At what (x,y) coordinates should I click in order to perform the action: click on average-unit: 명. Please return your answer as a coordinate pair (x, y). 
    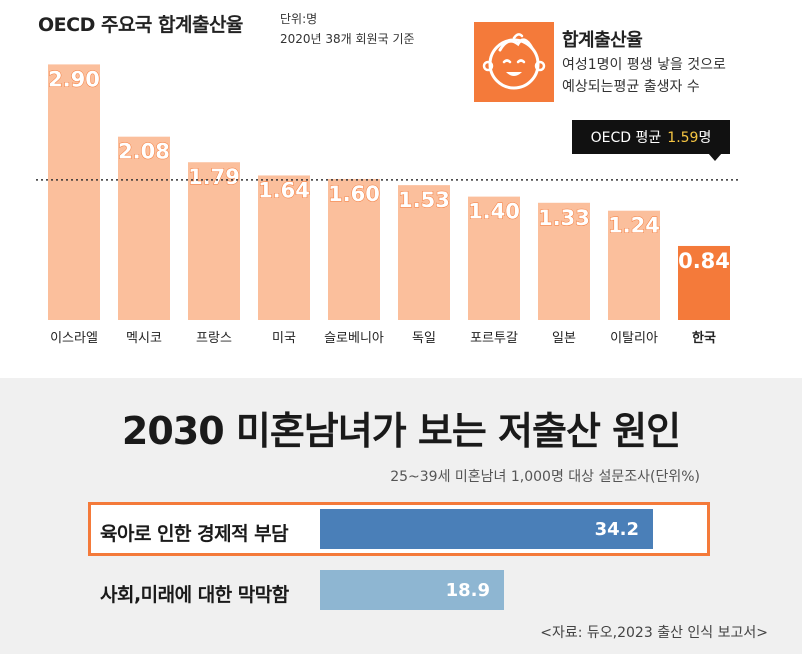
    Looking at the image, I should click on (705, 138).